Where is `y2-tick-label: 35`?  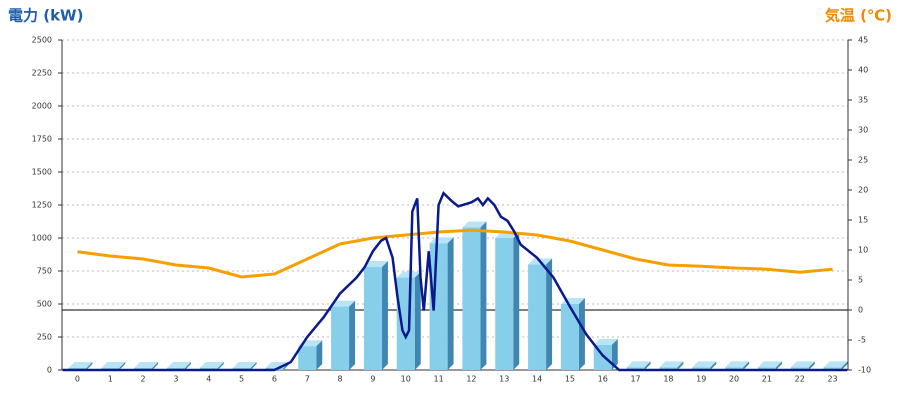 y2-tick-label: 35 is located at coordinates (863, 100).